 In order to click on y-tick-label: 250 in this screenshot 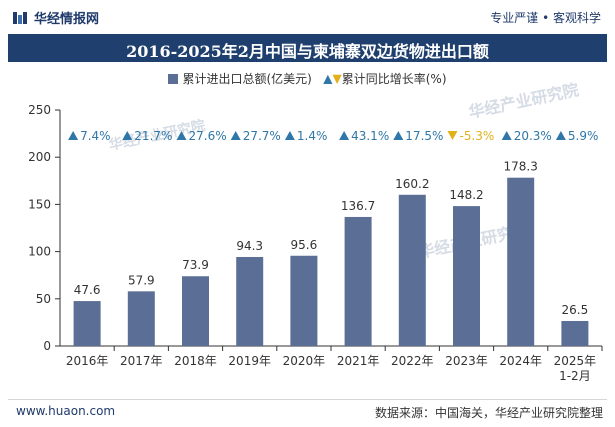, I will do `click(39, 110)`.